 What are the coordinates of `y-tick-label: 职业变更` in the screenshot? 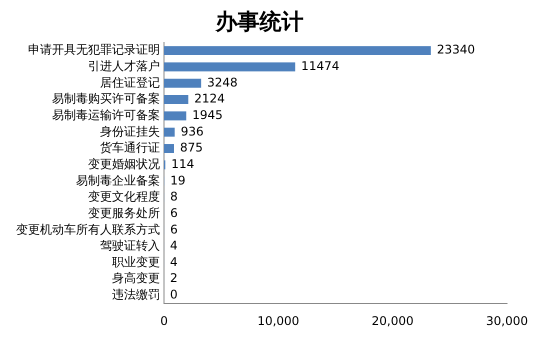 It's located at (136, 261).